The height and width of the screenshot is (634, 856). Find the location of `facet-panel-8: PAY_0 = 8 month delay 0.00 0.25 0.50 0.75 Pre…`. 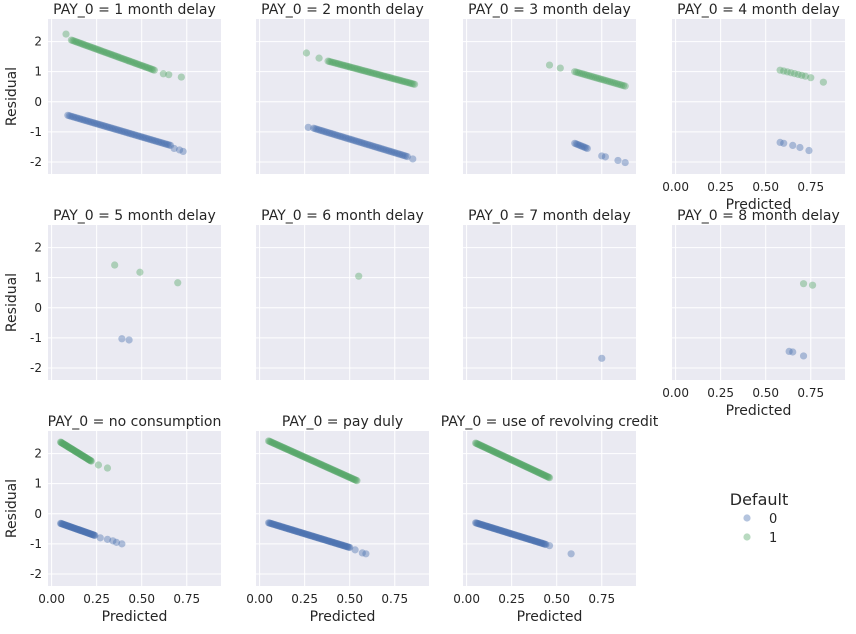

facet-panel-8: PAY_0 = 8 month delay 0.00 0.25 0.50 0.75 Pre… is located at coordinates (753, 313).